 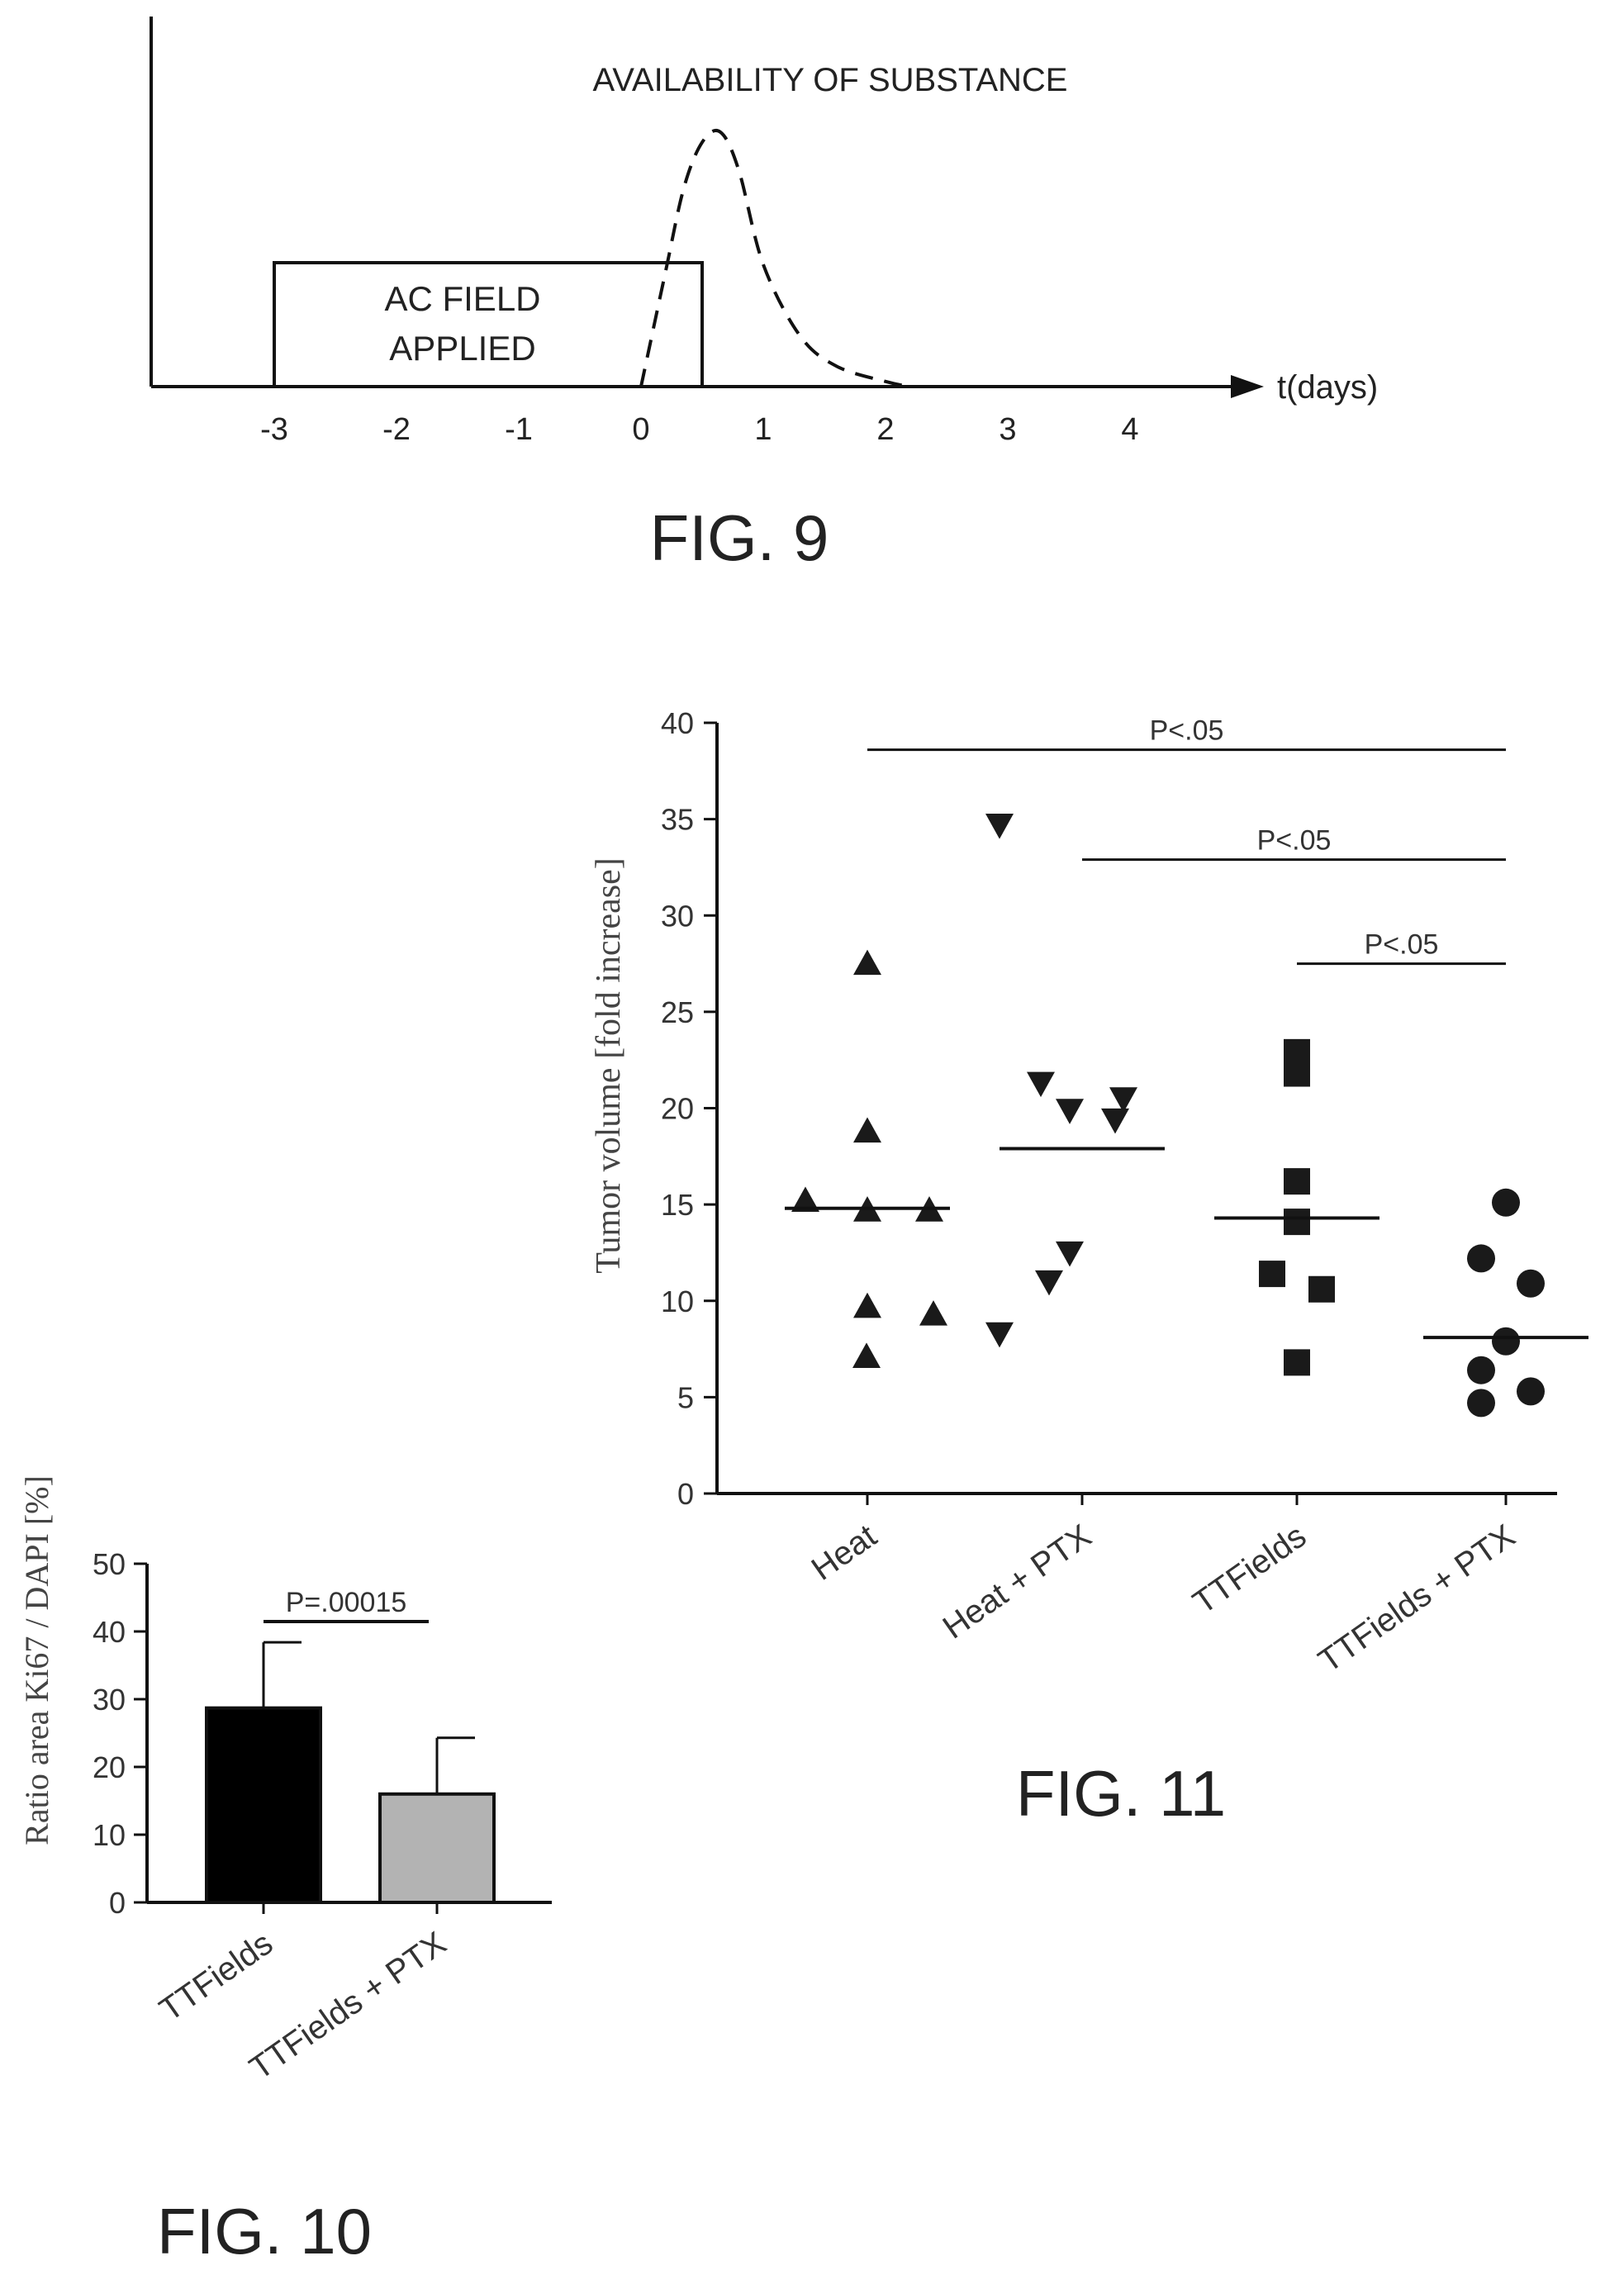 What do you see at coordinates (685, 1397) in the screenshot?
I see `fig11-y-tick-label: 5` at bounding box center [685, 1397].